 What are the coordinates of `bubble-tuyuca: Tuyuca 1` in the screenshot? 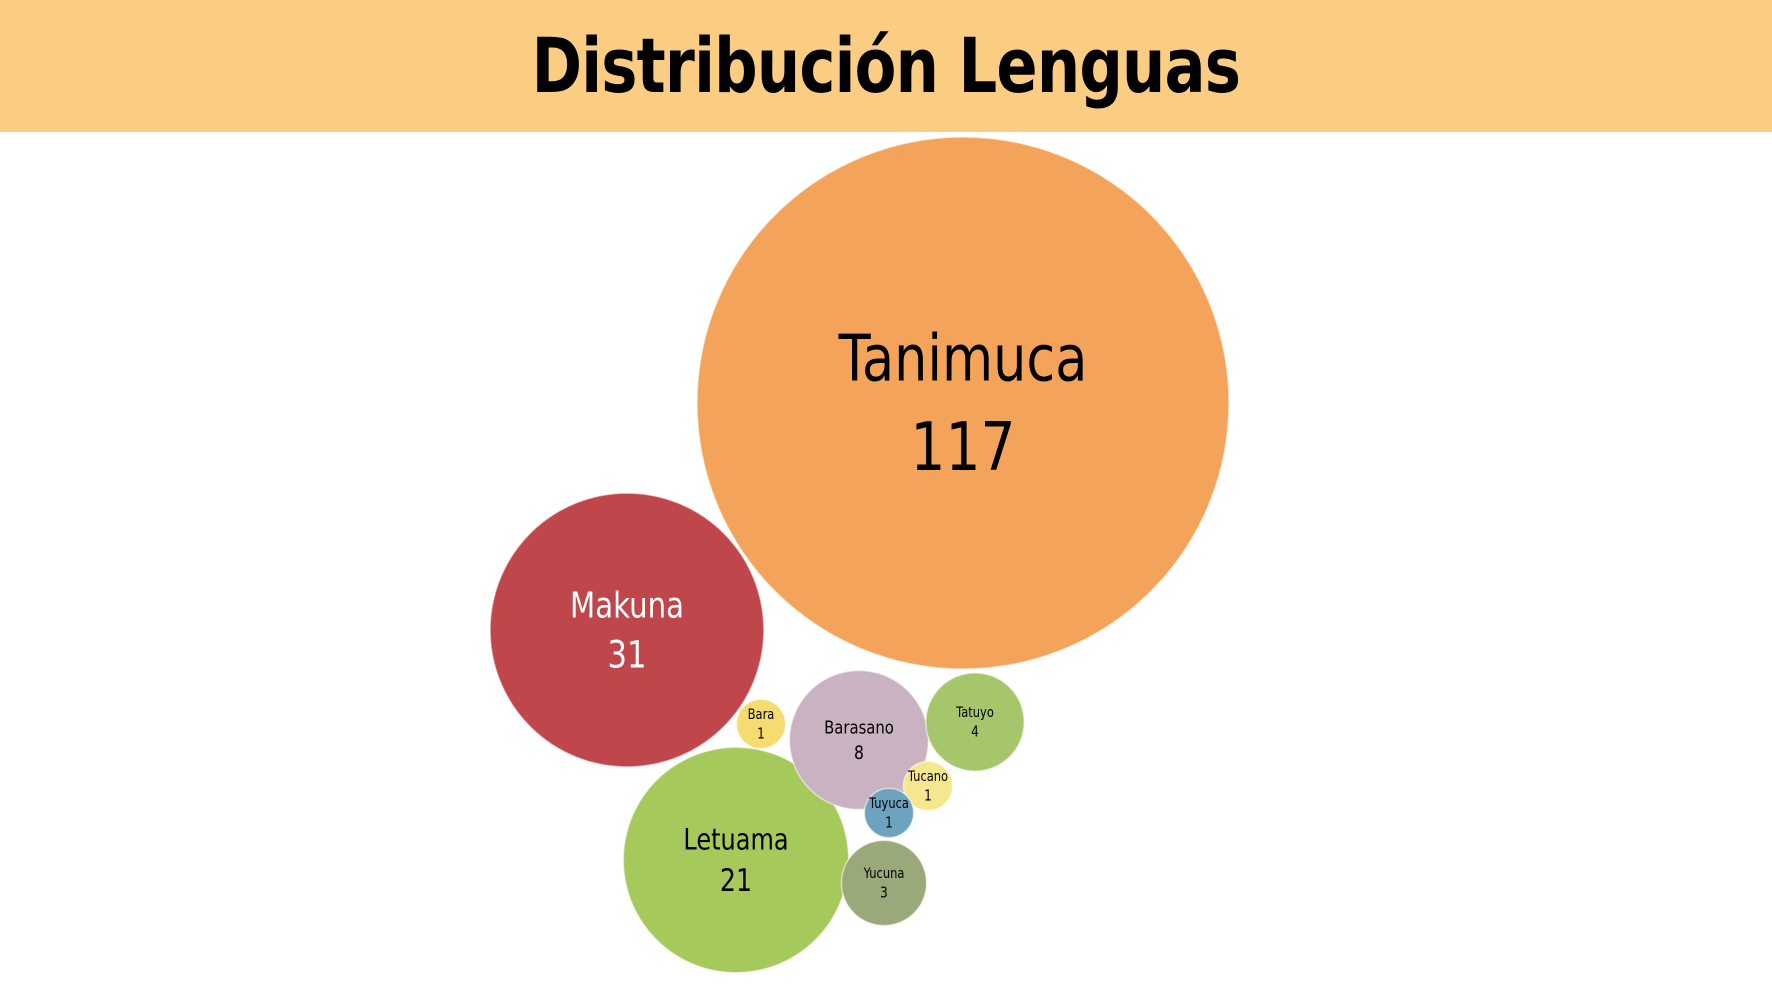 It's located at (889, 813).